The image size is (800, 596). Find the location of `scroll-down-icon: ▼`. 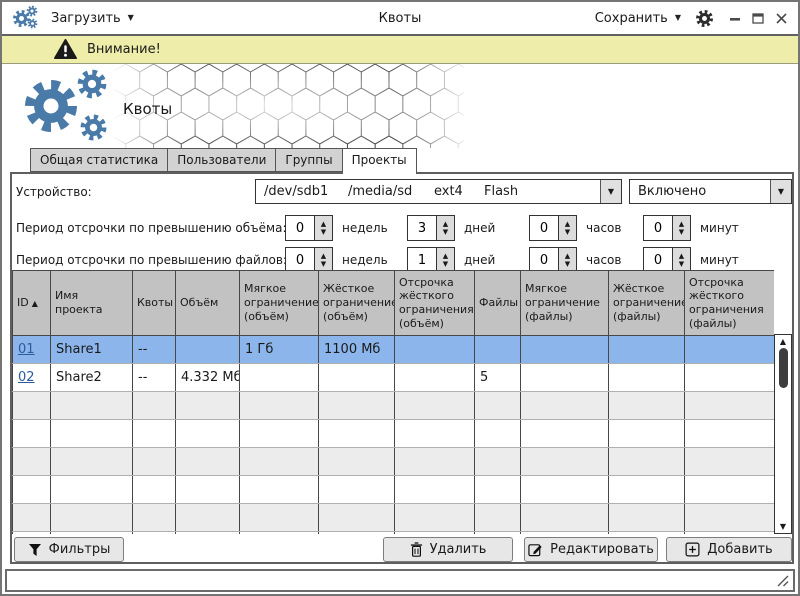

scroll-down-icon: ▼ is located at coordinates (783, 526).